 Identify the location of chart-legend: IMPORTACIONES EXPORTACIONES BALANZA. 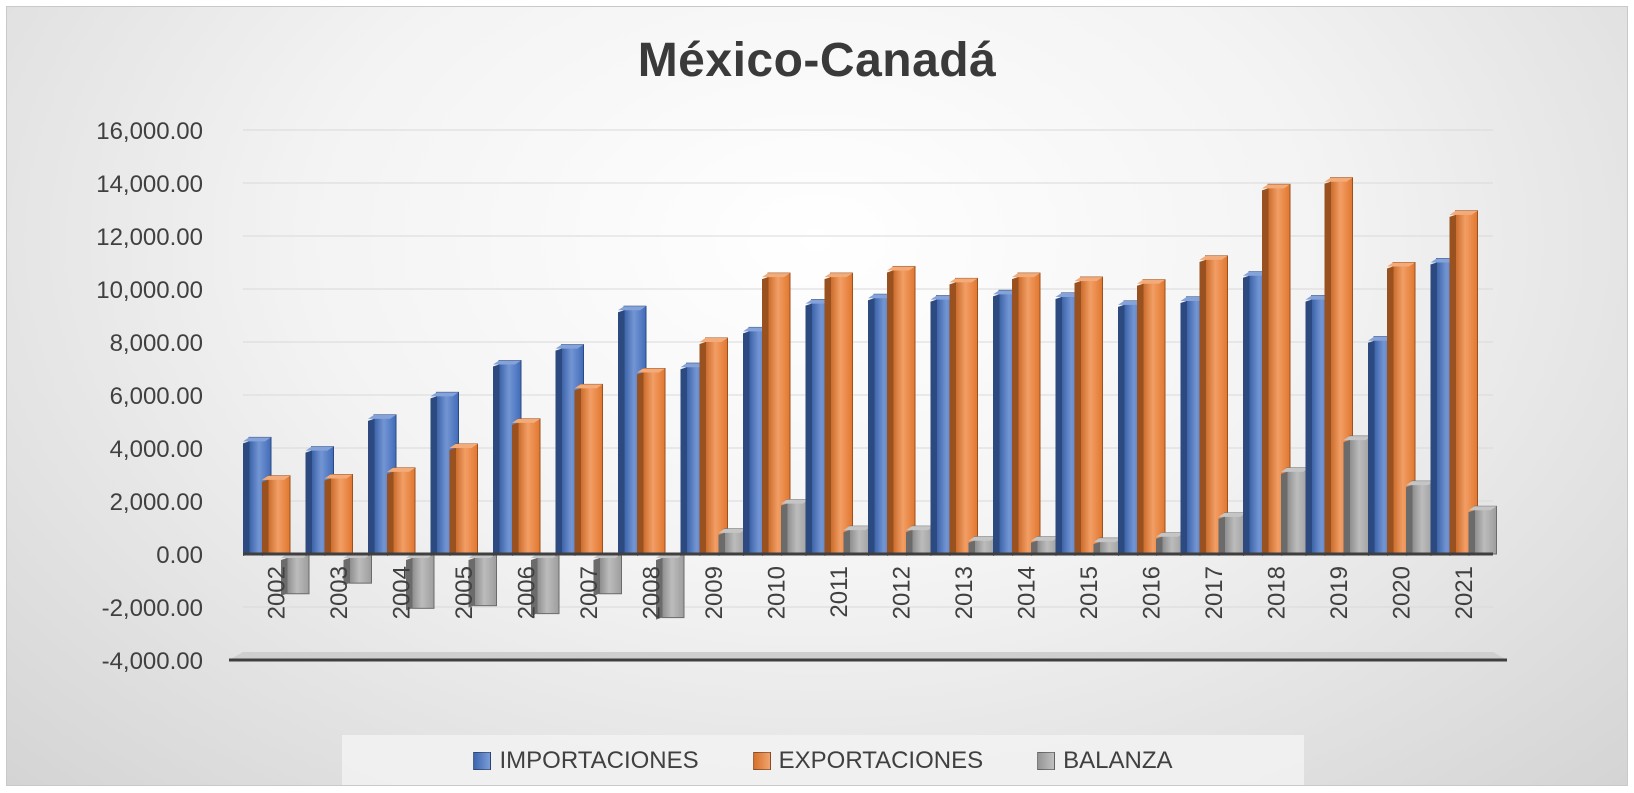
(823, 760).